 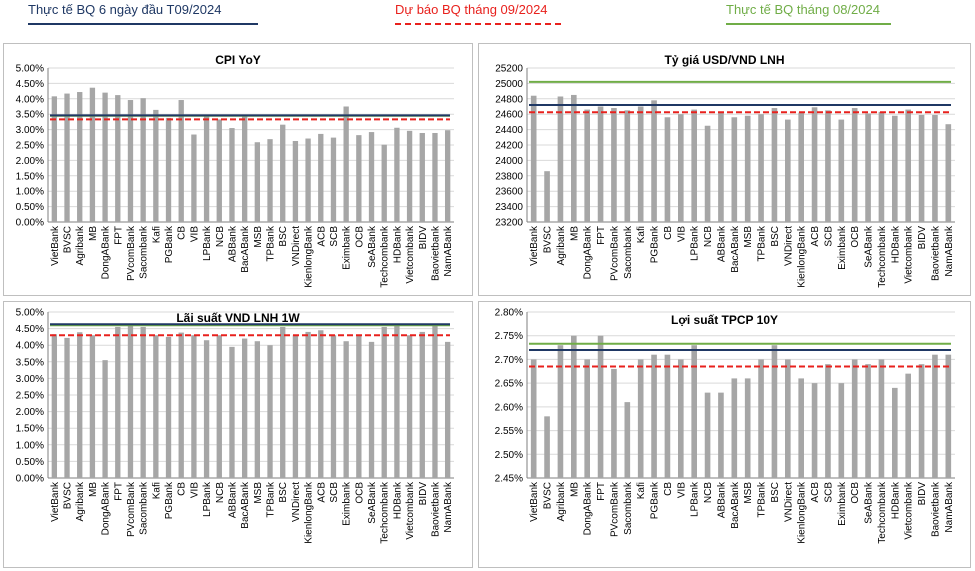 What do you see at coordinates (435, 253) in the screenshot?
I see `x-tick-label: Baovietbank` at bounding box center [435, 253].